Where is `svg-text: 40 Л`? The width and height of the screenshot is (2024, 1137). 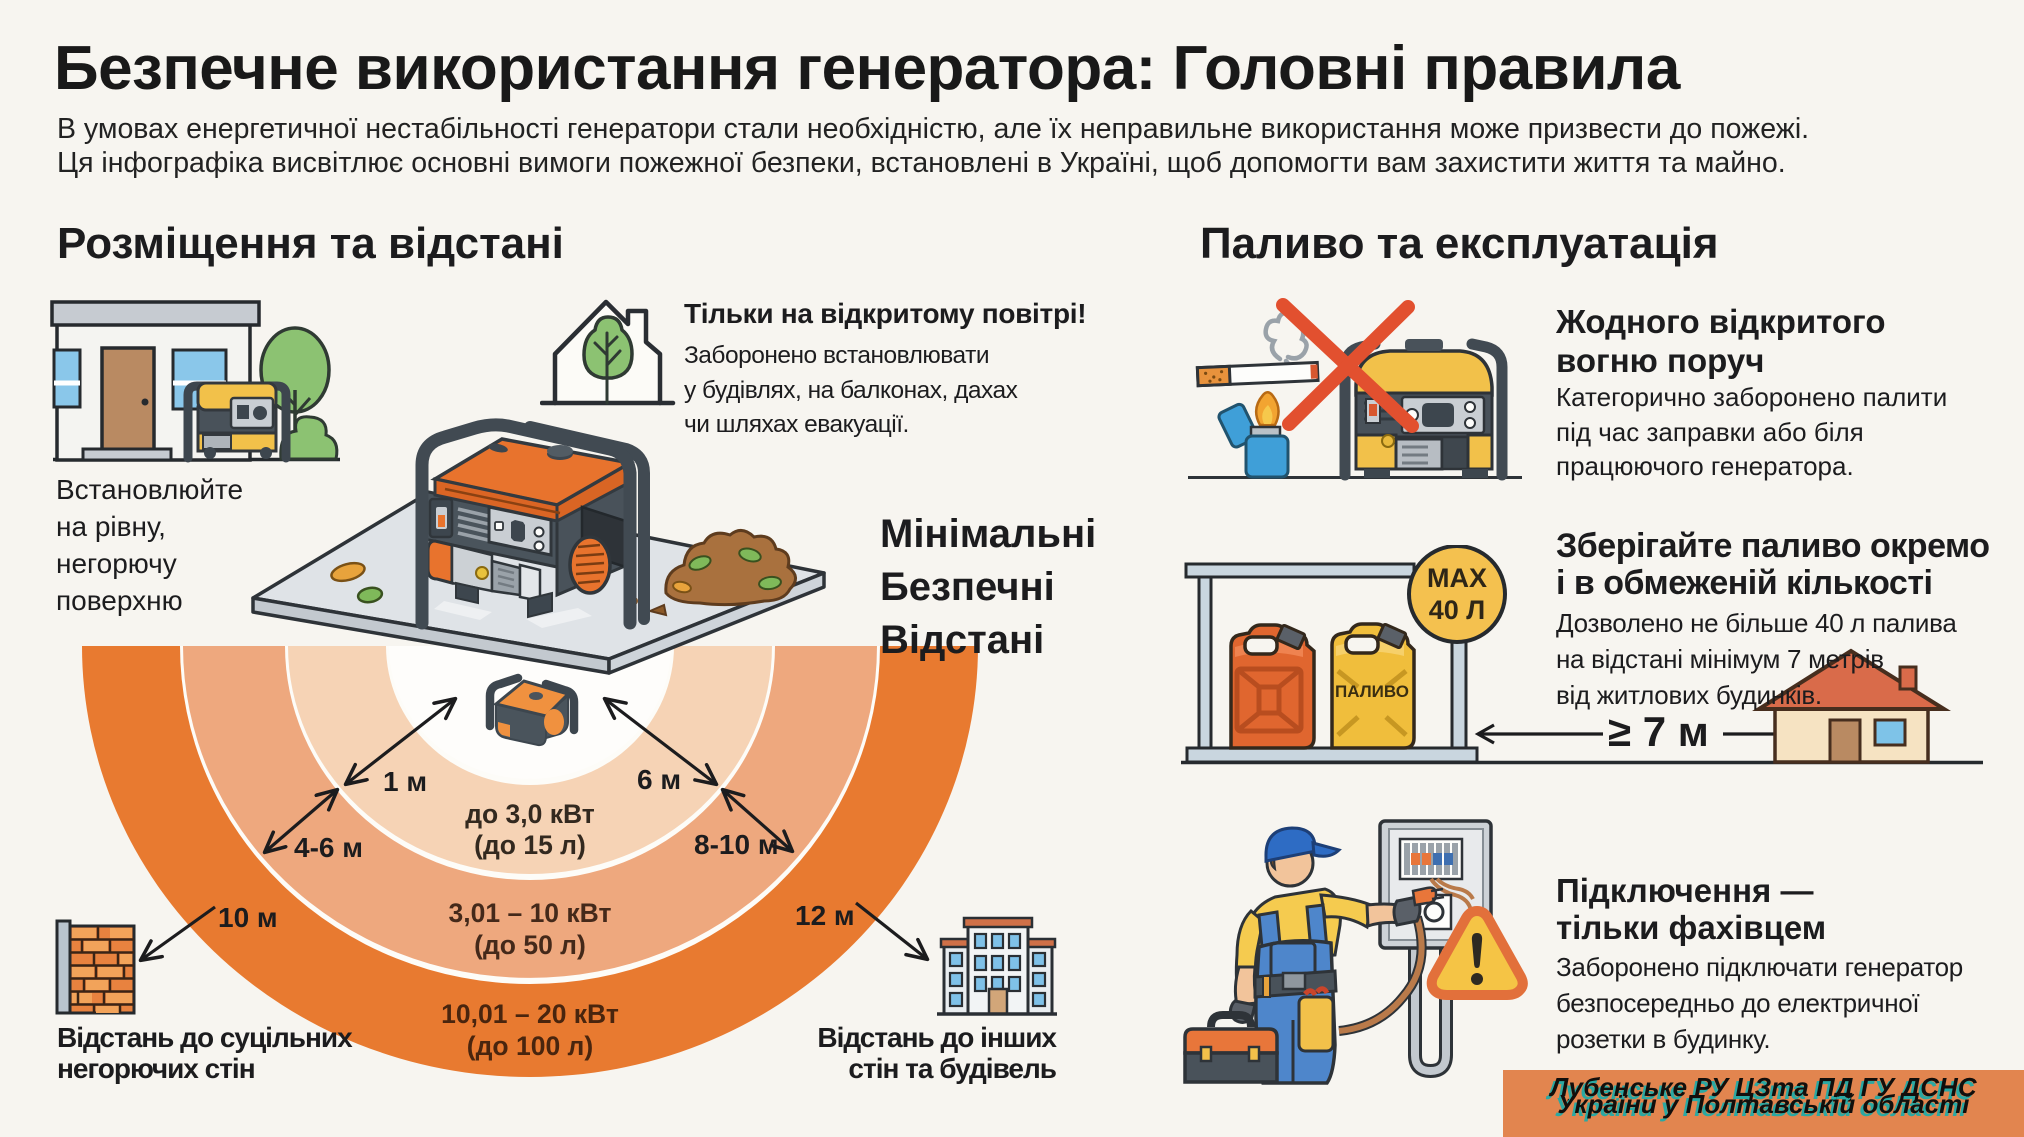
svg-text: 40 Л is located at coordinates (1457, 610).